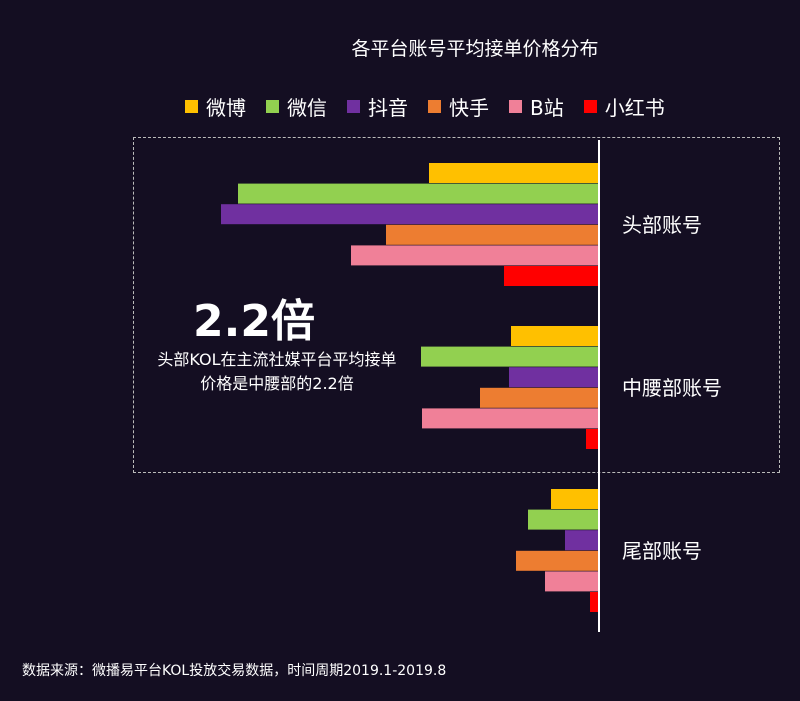  I want to click on bar-微博-尾部账号, so click(575, 499).